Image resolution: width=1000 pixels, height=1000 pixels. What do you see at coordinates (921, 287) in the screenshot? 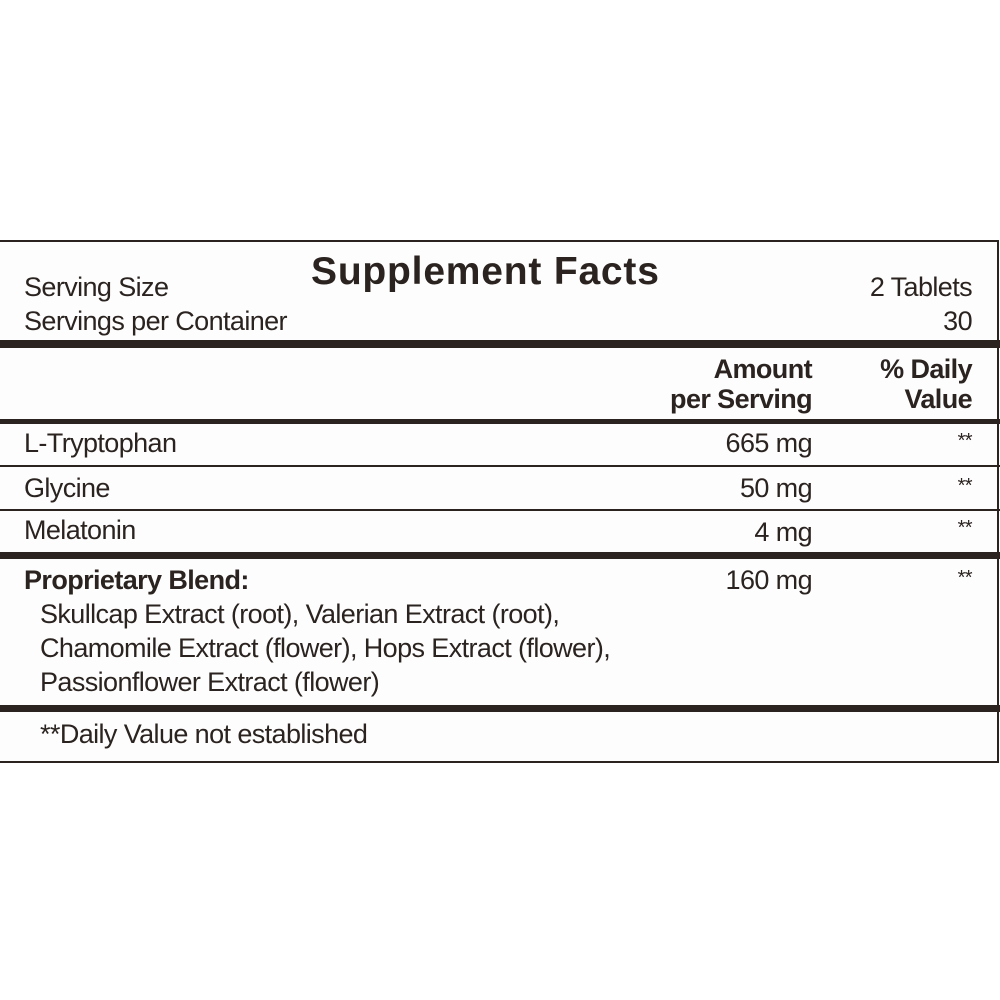
I see `serving-size-value: 2 Tablets` at bounding box center [921, 287].